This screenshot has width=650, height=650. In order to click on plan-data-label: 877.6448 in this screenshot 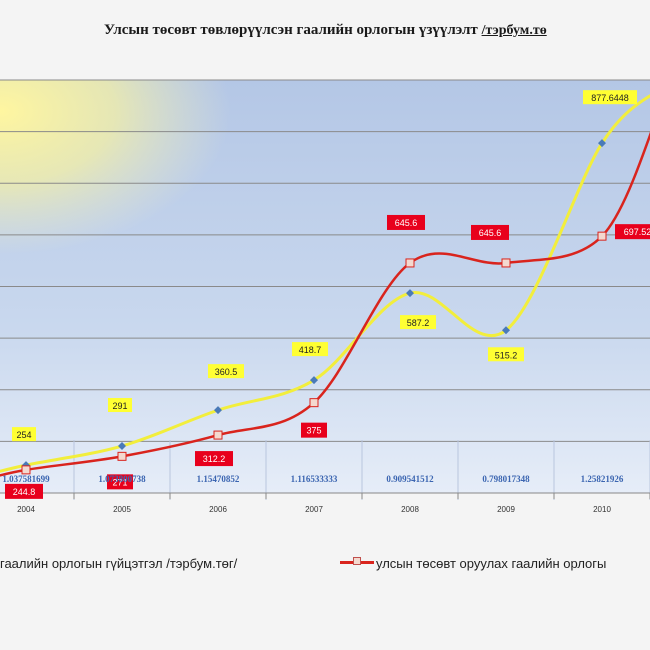, I will do `click(610, 98)`.